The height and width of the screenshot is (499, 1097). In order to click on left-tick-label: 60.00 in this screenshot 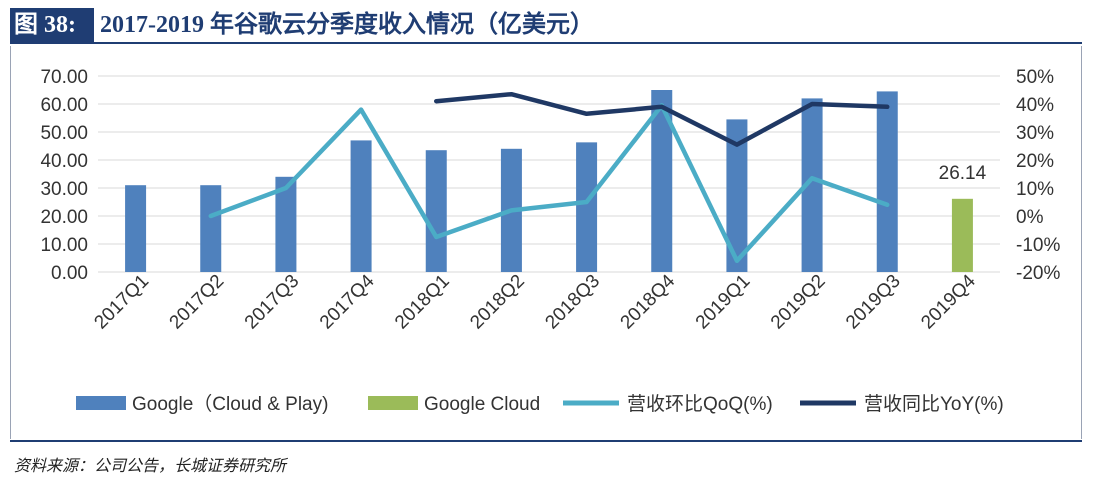, I will do `click(64, 105)`.